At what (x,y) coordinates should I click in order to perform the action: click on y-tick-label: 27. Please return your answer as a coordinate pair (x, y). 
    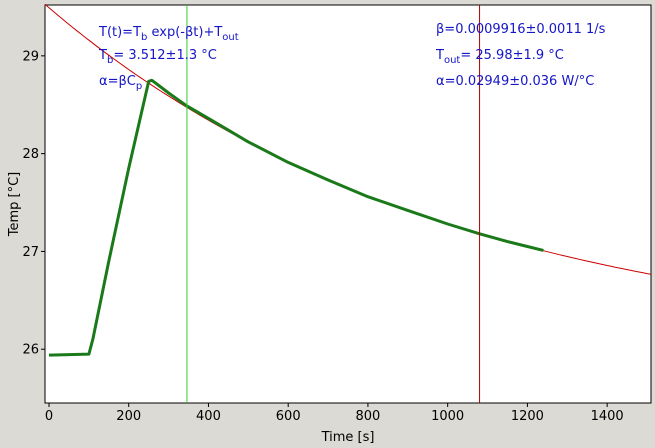
    Looking at the image, I should click on (30, 252).